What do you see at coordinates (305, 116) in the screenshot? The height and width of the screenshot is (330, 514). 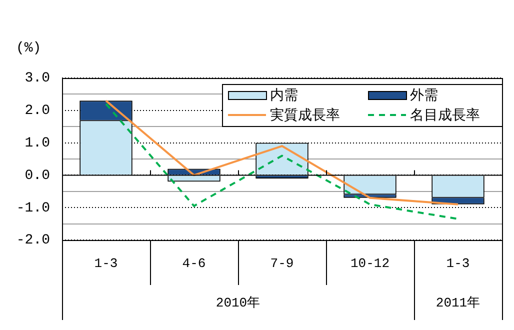 I see `legend-label: 実質成長率` at bounding box center [305, 116].